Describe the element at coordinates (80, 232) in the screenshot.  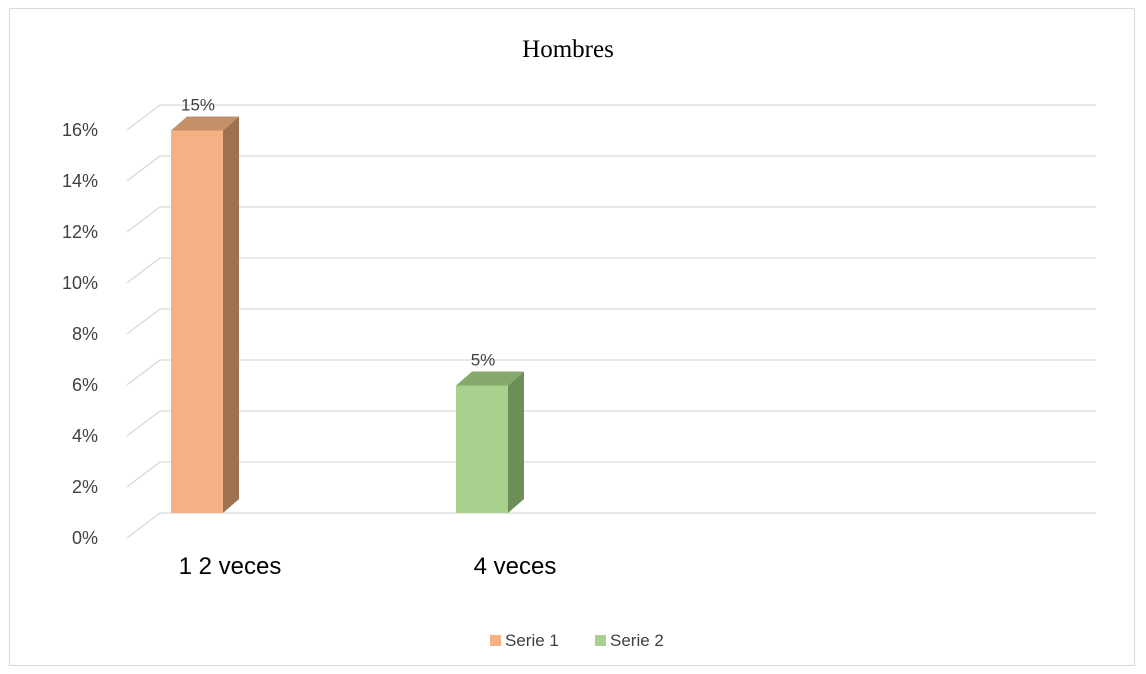
I see `y-tick-label: 12%` at that location.